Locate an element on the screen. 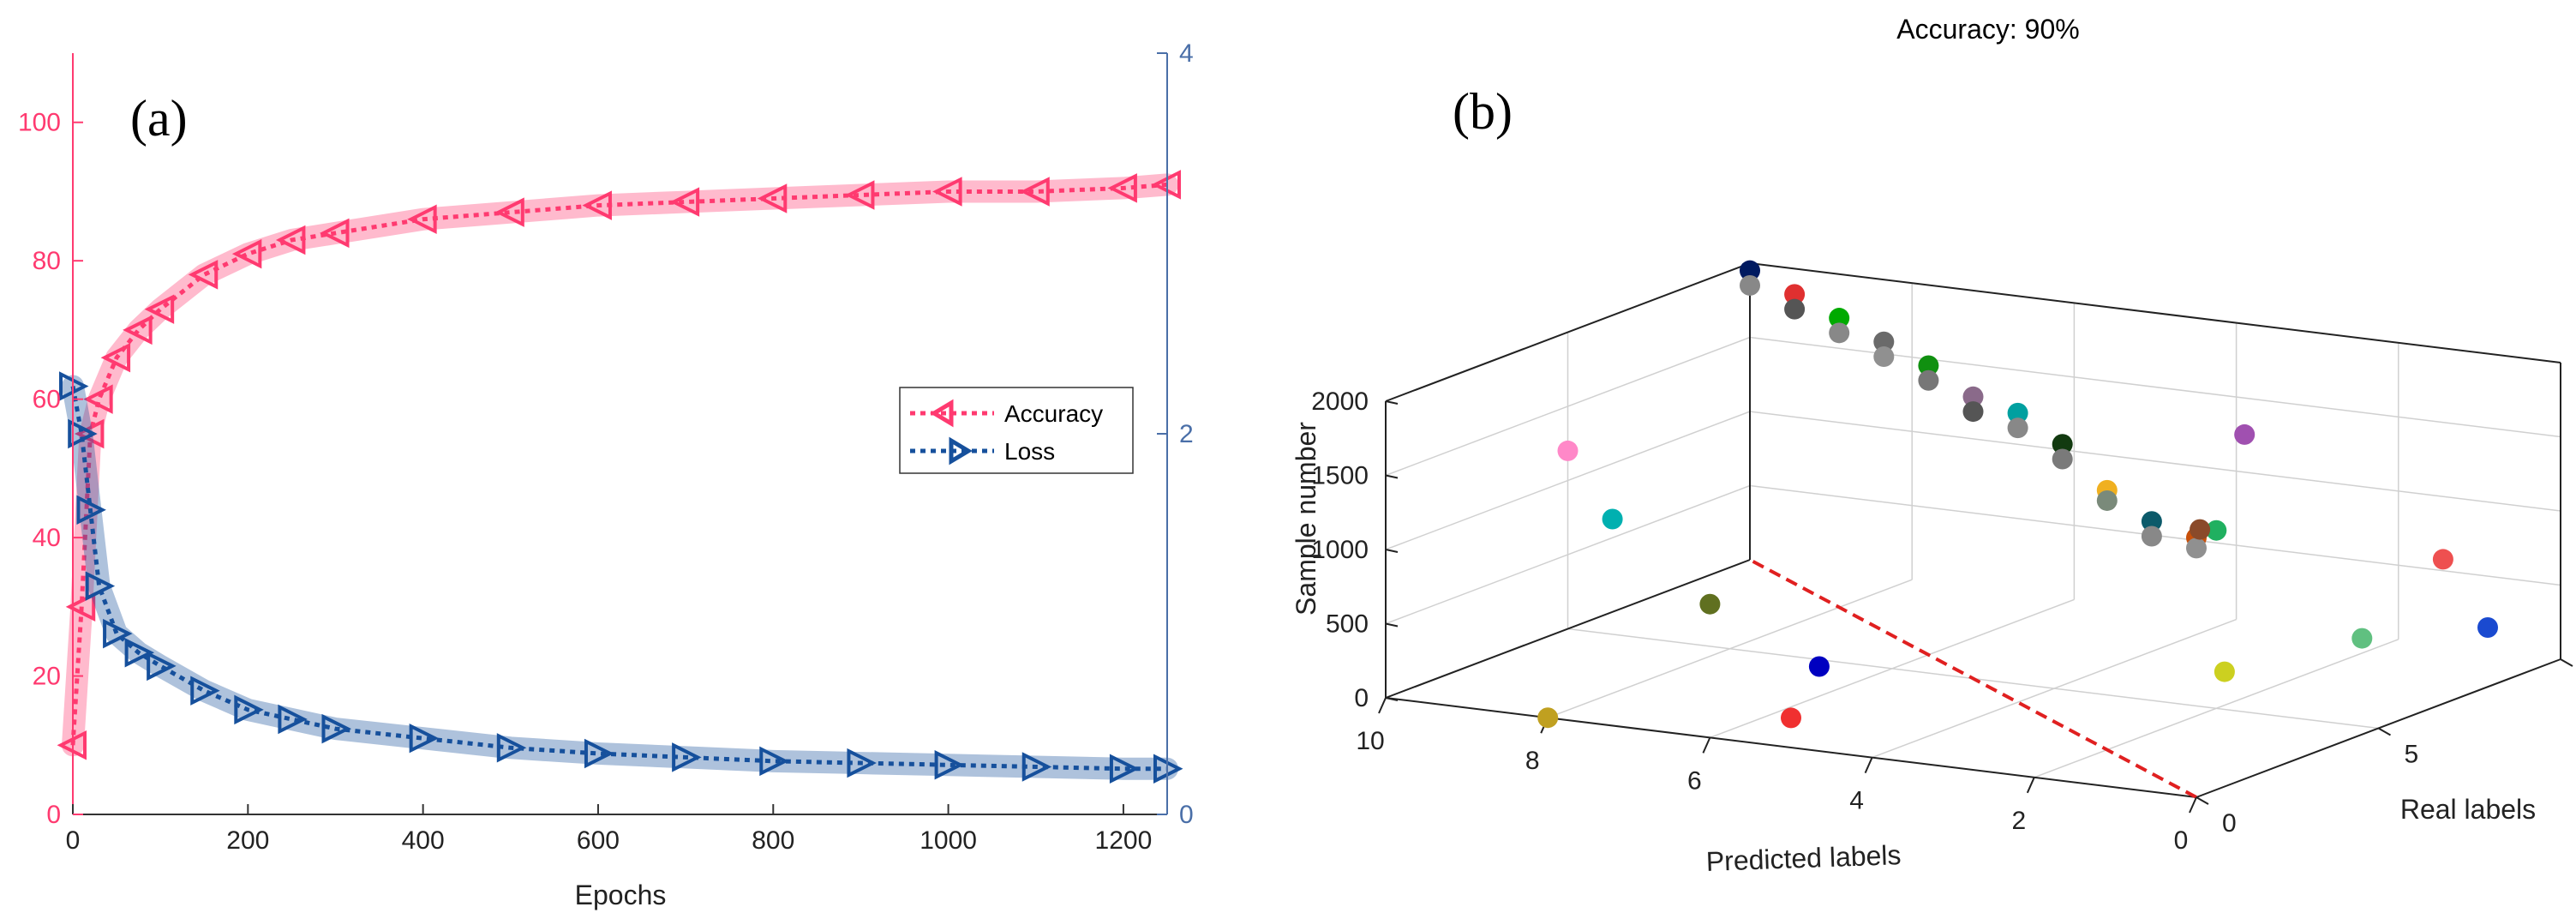 The height and width of the screenshot is (919, 2576). x-tick-label: 8 is located at coordinates (1532, 761).